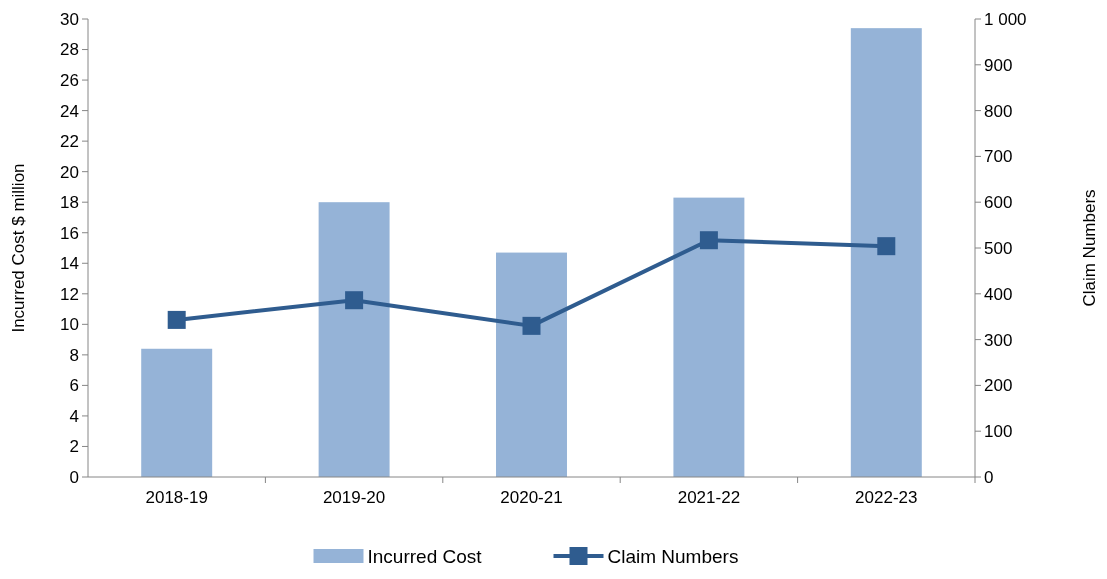 This screenshot has height=579, width=1107. What do you see at coordinates (989, 477) in the screenshot?
I see `y2-tick-label: 0` at bounding box center [989, 477].